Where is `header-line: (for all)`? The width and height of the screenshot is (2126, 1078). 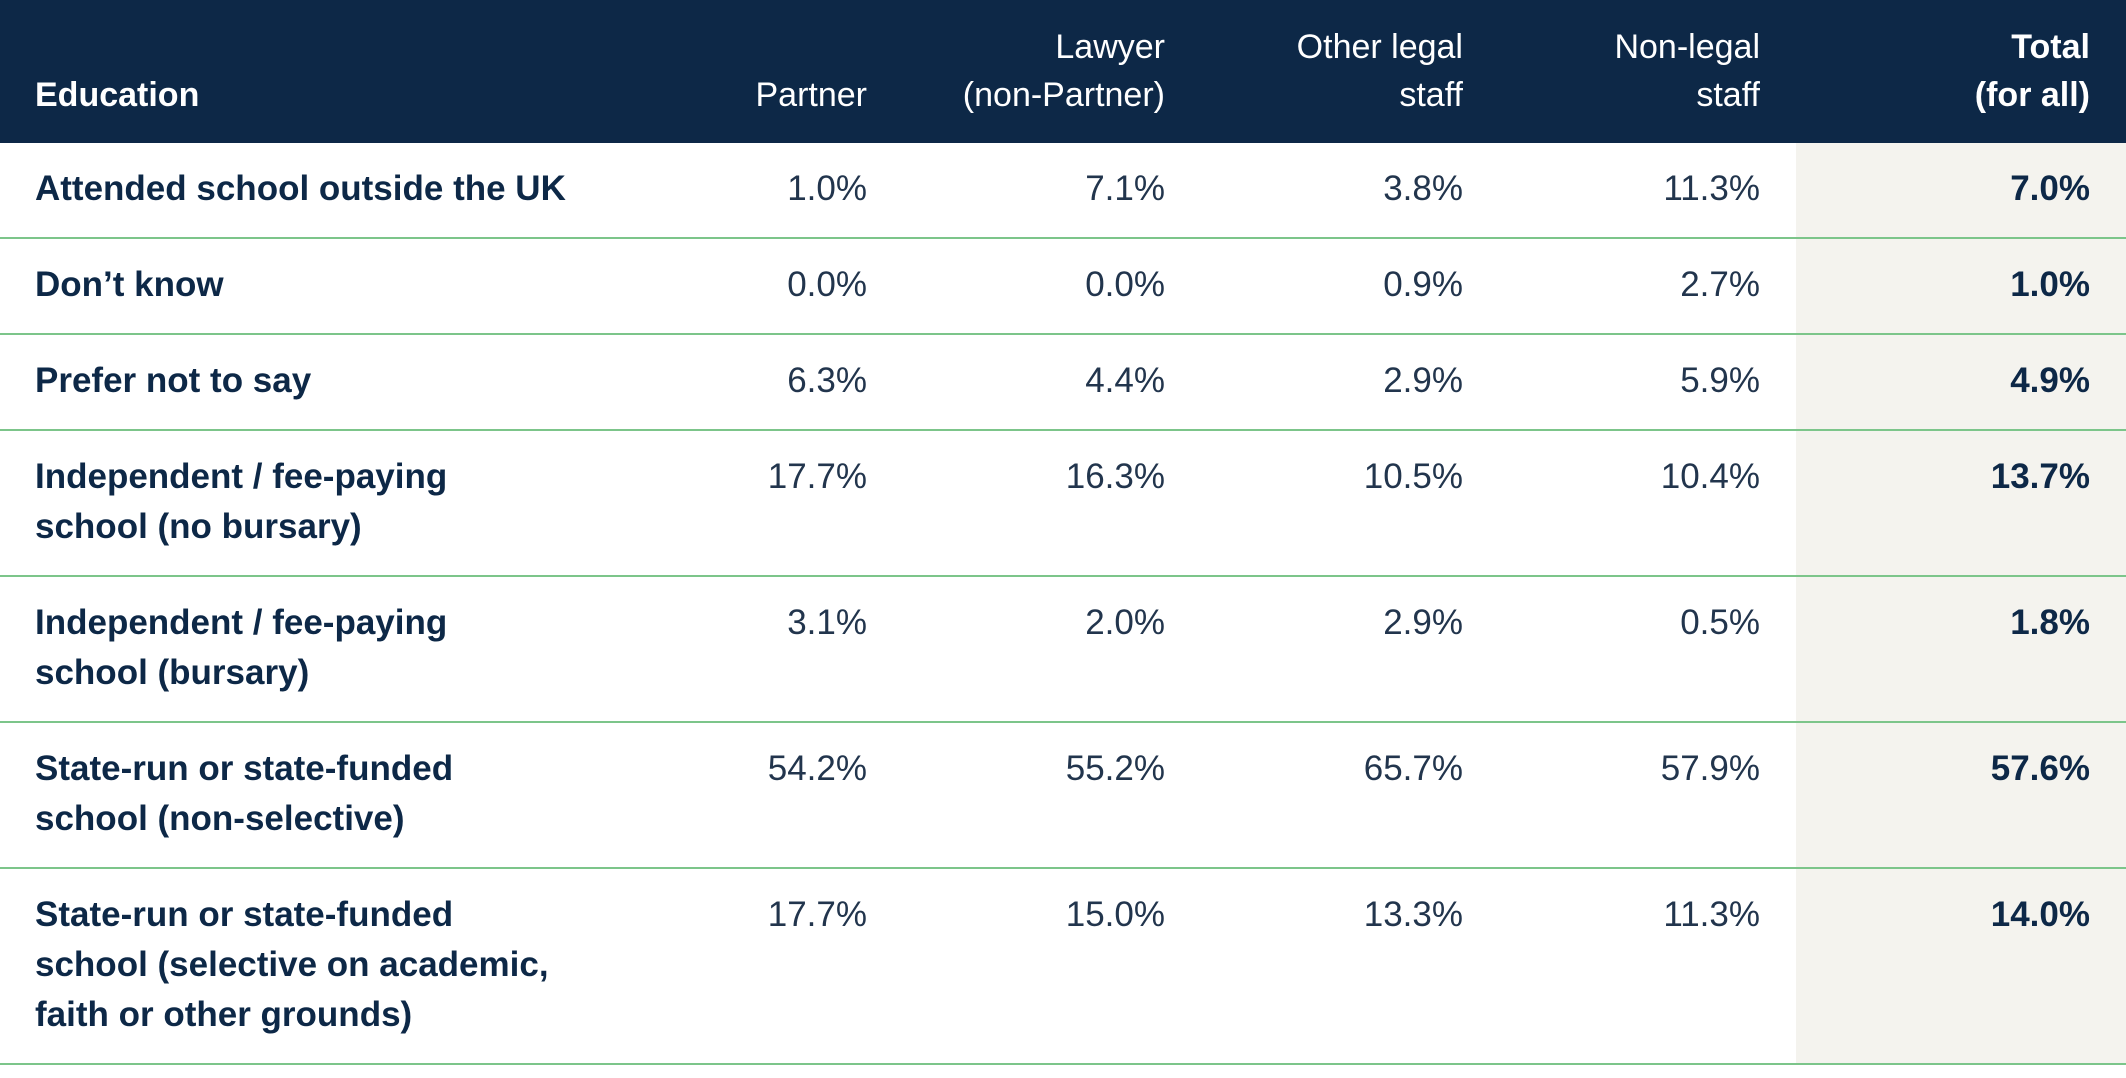
header-line: (for all) is located at coordinates (2032, 95).